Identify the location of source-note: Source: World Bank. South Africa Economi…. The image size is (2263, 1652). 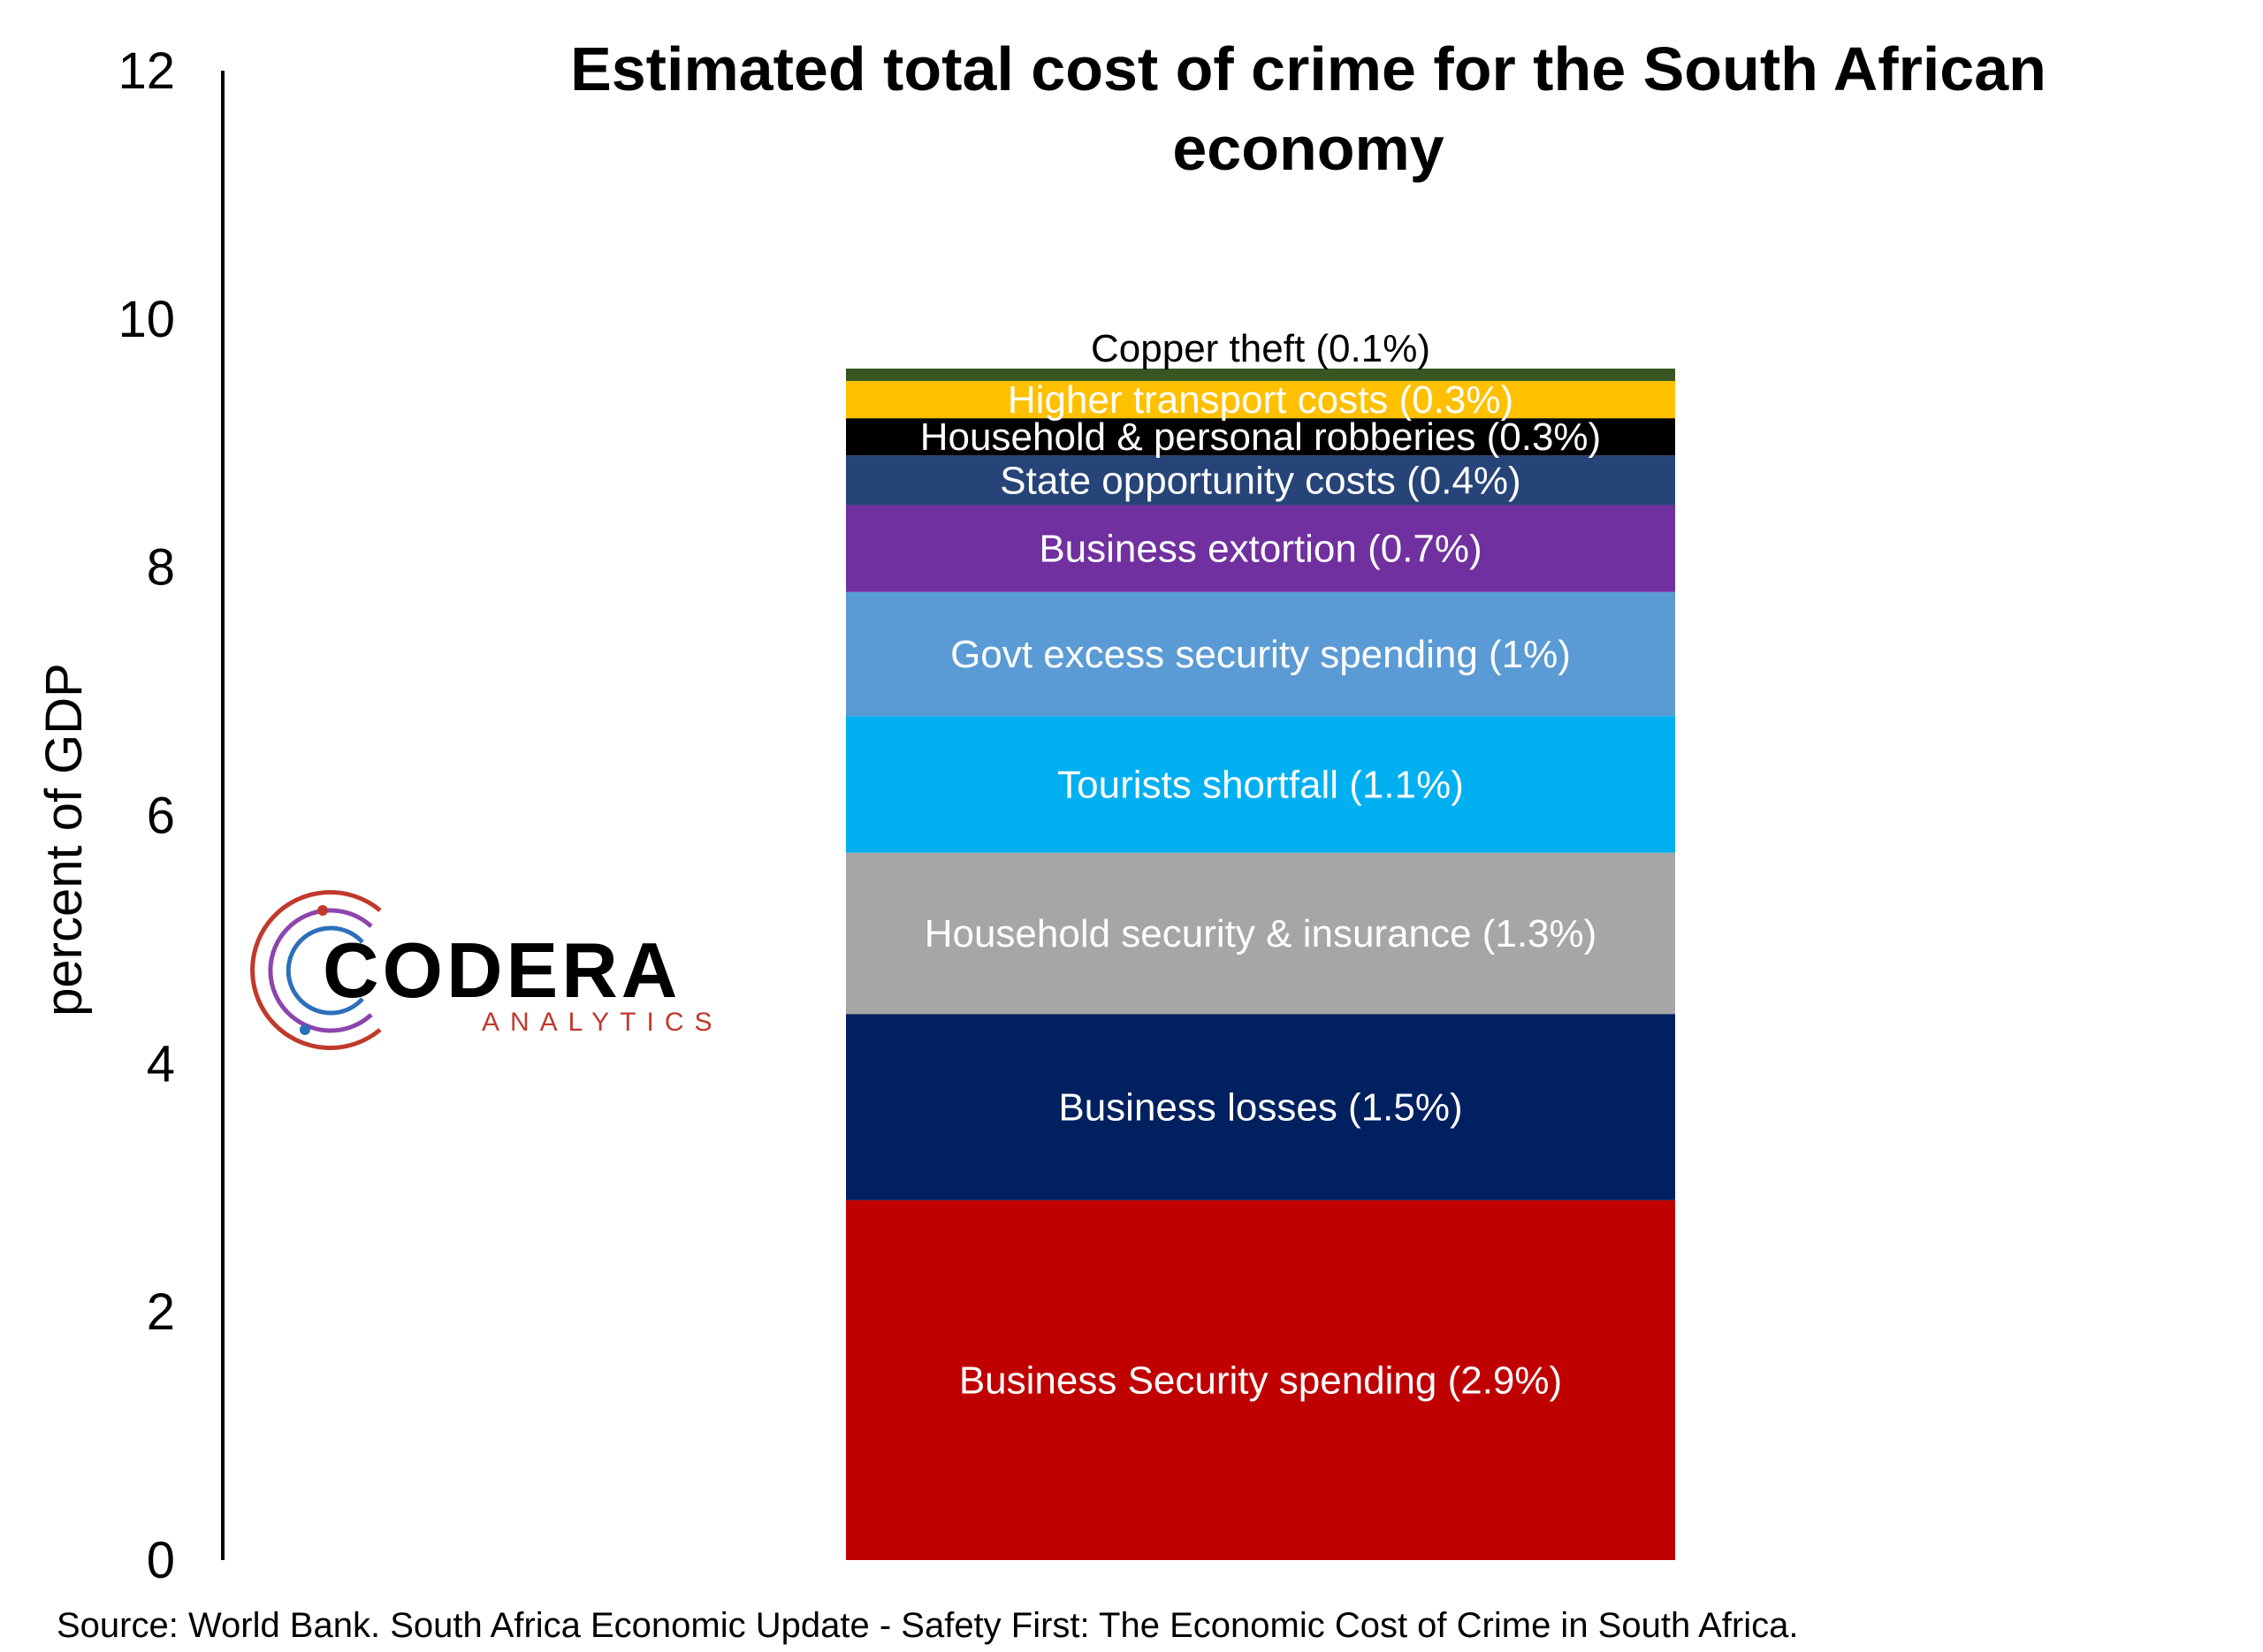
(927, 1626).